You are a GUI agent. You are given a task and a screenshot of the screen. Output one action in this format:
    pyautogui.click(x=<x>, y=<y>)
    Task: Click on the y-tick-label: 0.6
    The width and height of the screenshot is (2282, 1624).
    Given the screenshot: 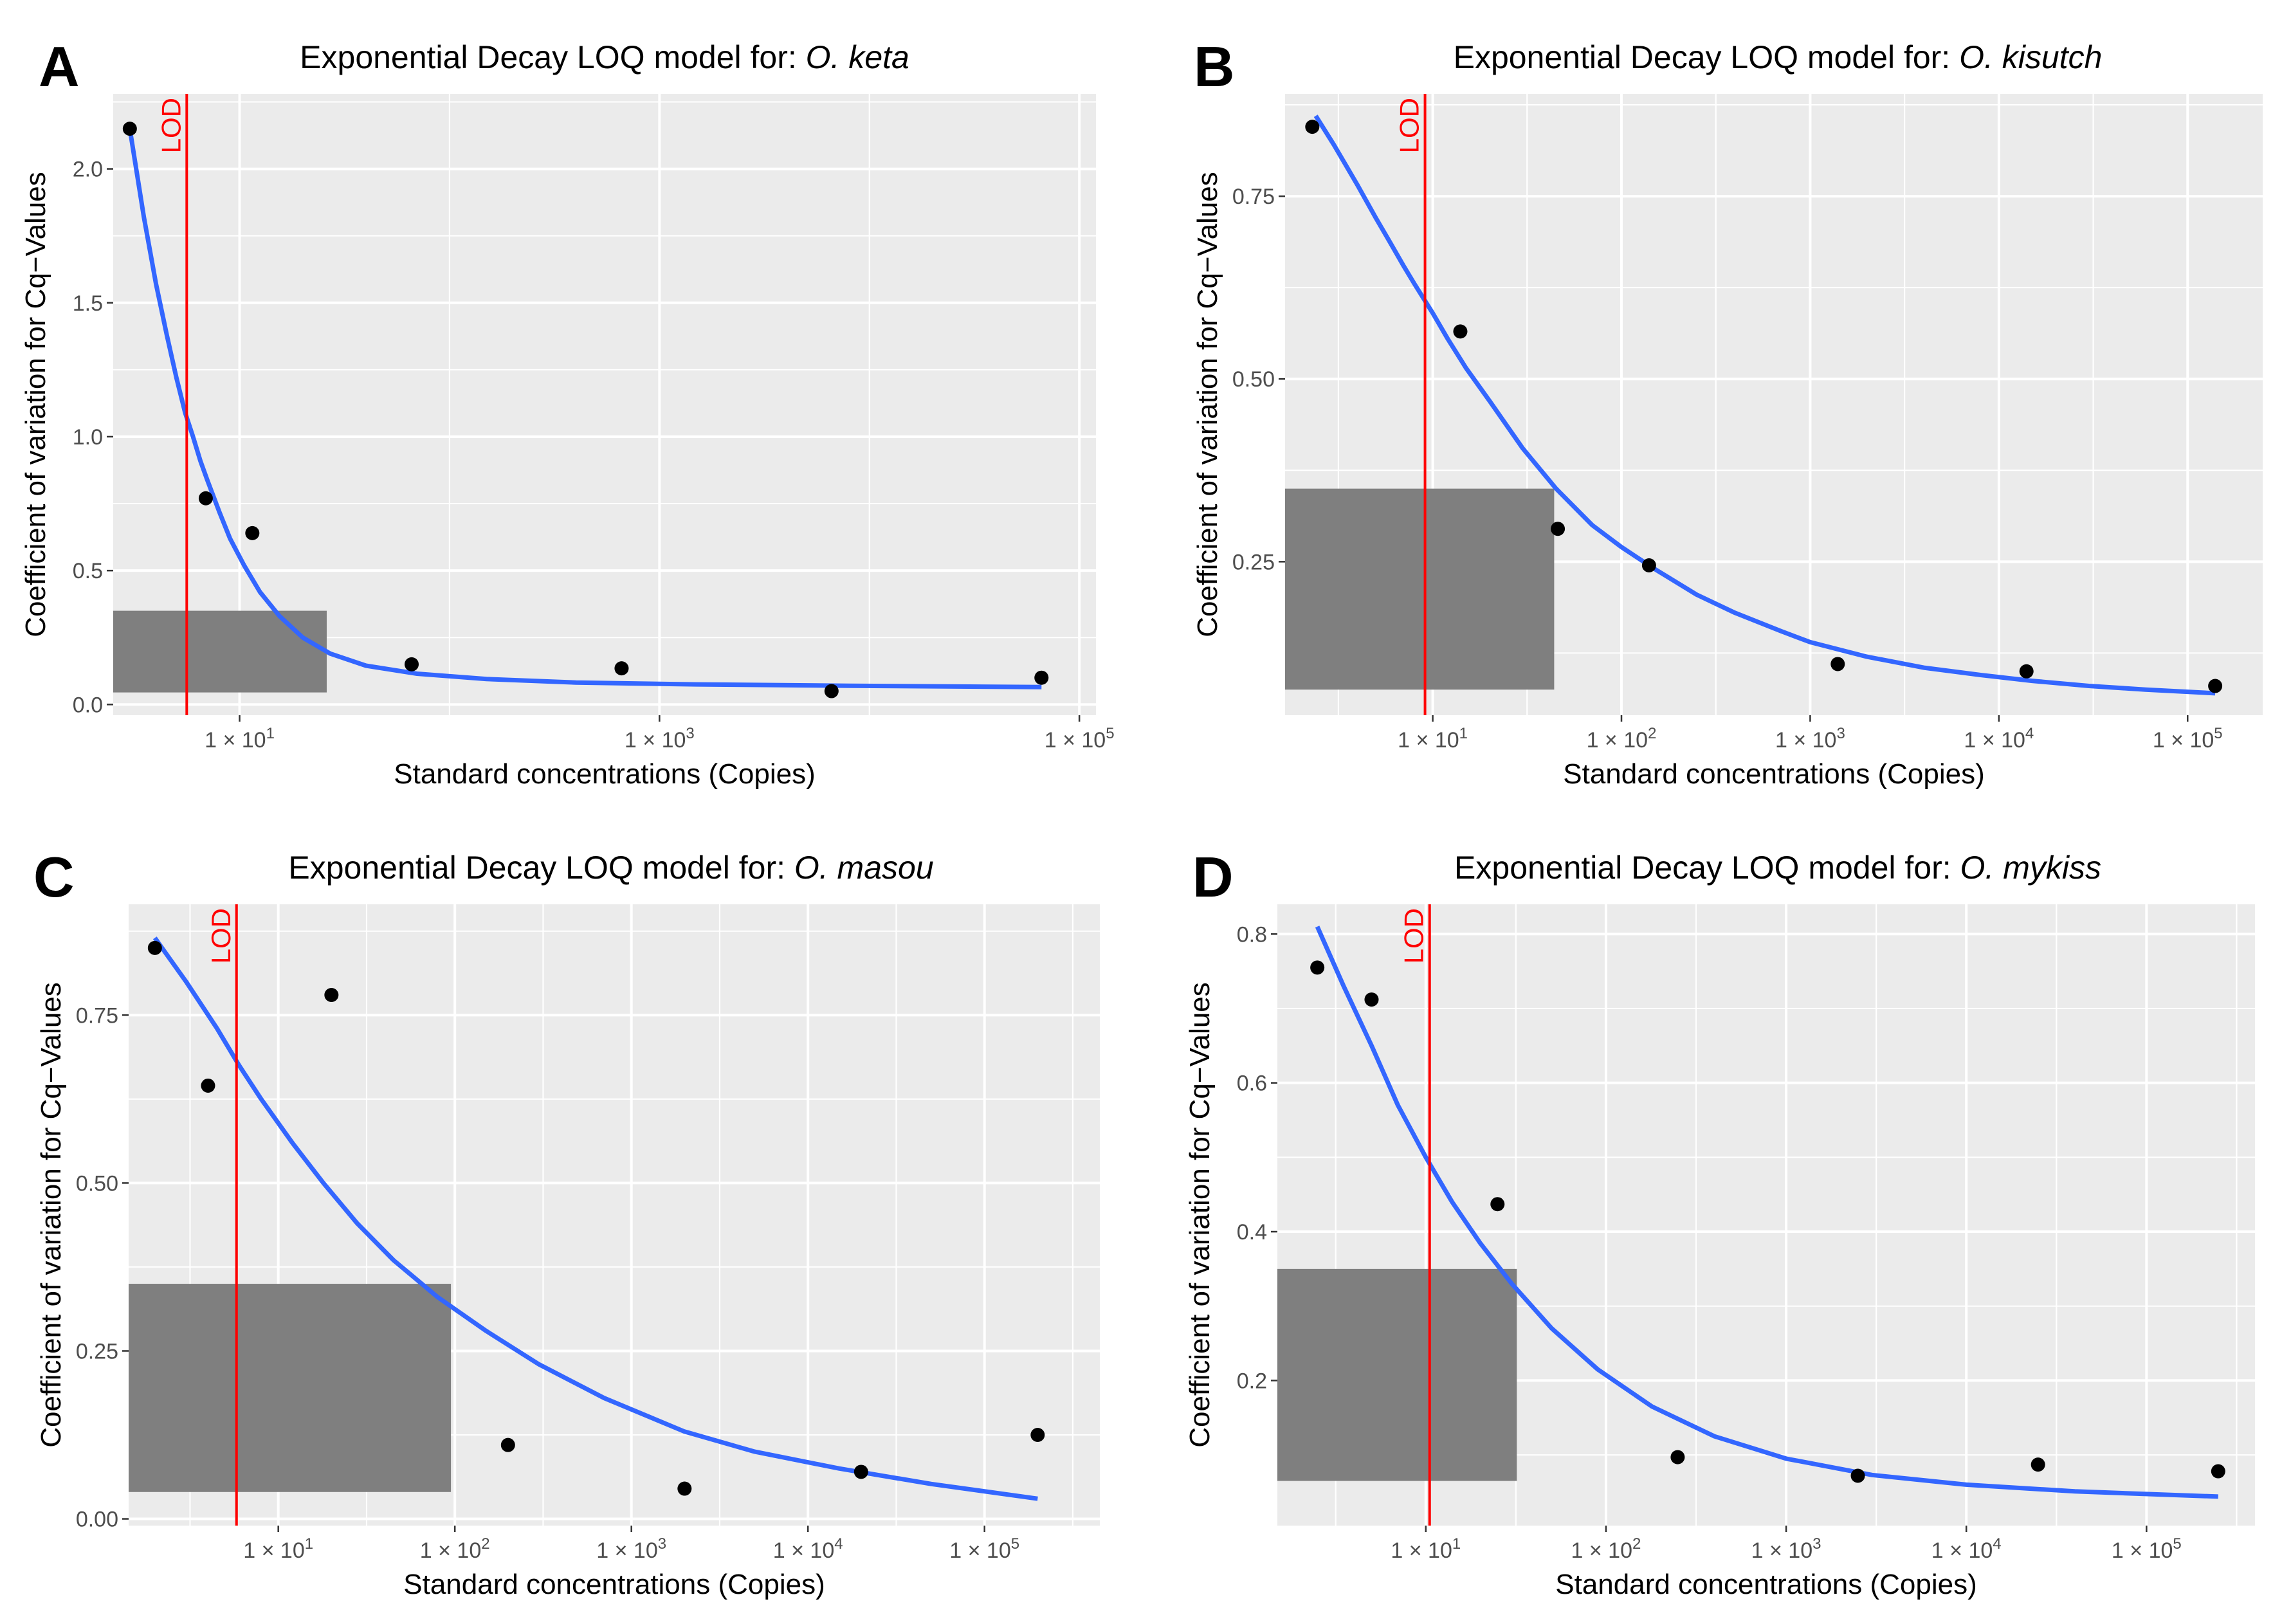 What is the action you would take?
    pyautogui.click(x=1252, y=1084)
    